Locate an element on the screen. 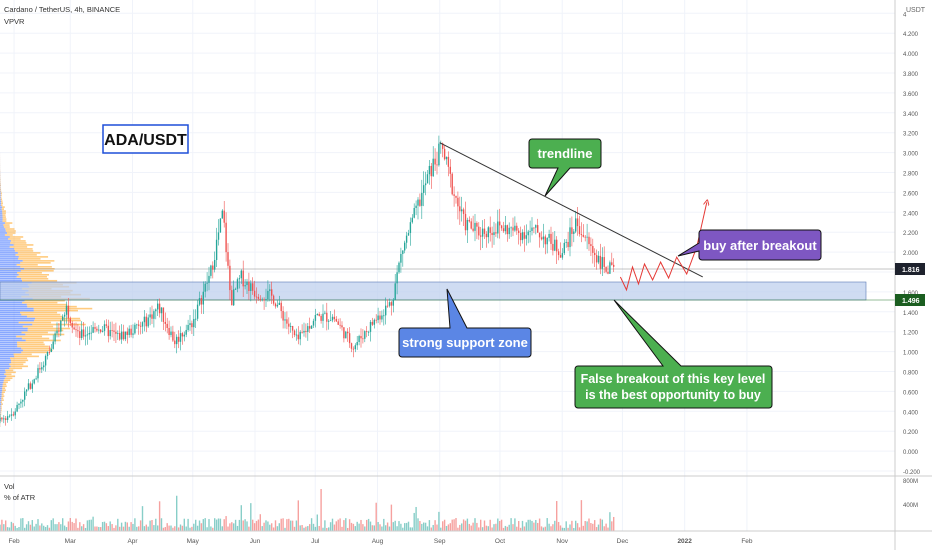 The image size is (932, 550). trendline-line is located at coordinates (571, 210).